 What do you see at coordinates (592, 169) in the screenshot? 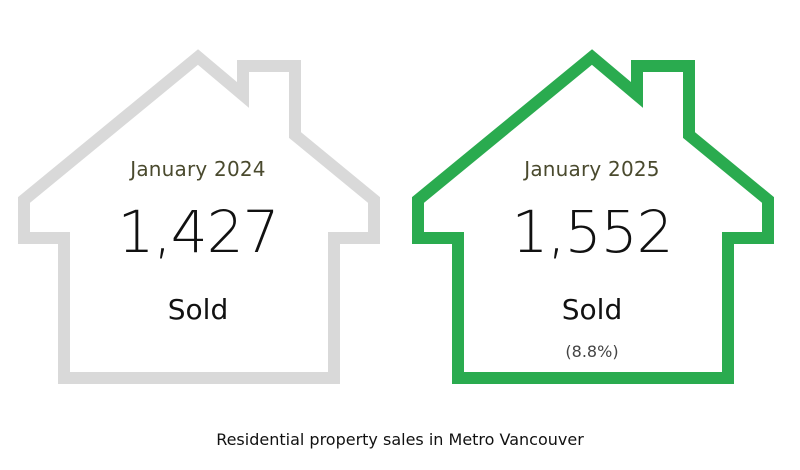
I see `period-label-2025: January 2025` at bounding box center [592, 169].